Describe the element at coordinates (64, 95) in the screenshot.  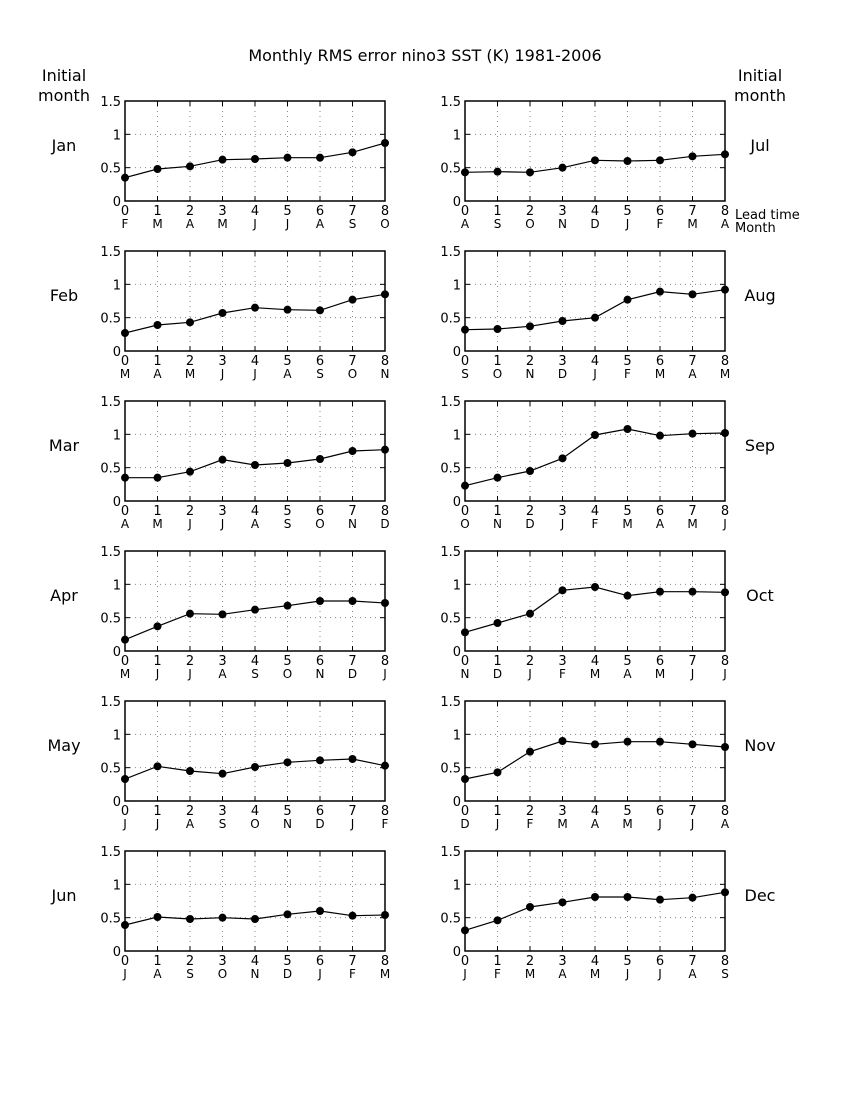
I see `left-header-line2: month` at that location.